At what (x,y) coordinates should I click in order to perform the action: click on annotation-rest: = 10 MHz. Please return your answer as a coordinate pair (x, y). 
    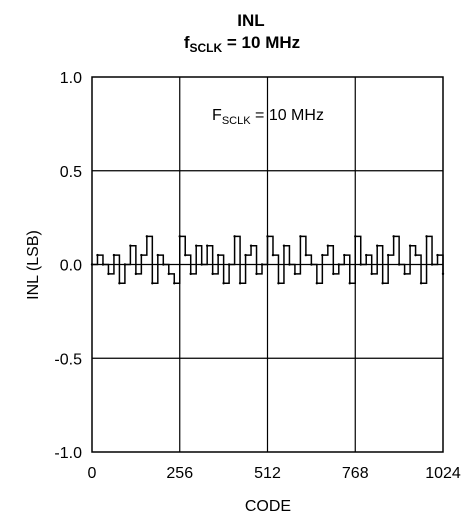
    Looking at the image, I should click on (287, 115).